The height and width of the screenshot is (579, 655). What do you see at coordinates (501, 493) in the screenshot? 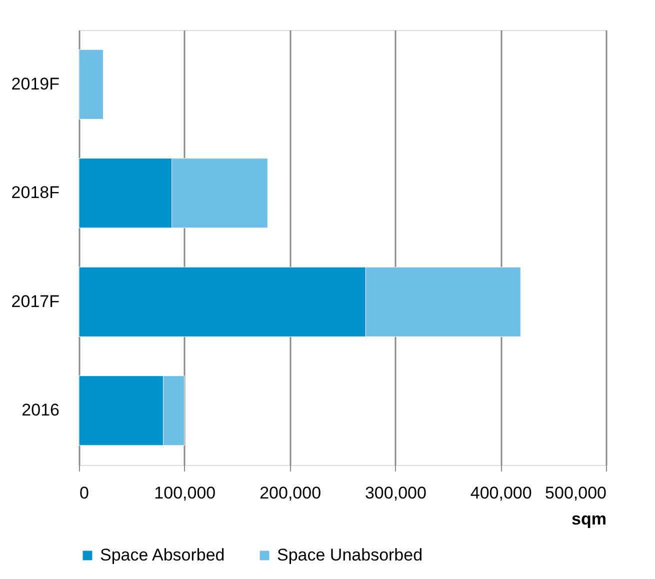
I see `x-tick-label: 400,000` at bounding box center [501, 493].